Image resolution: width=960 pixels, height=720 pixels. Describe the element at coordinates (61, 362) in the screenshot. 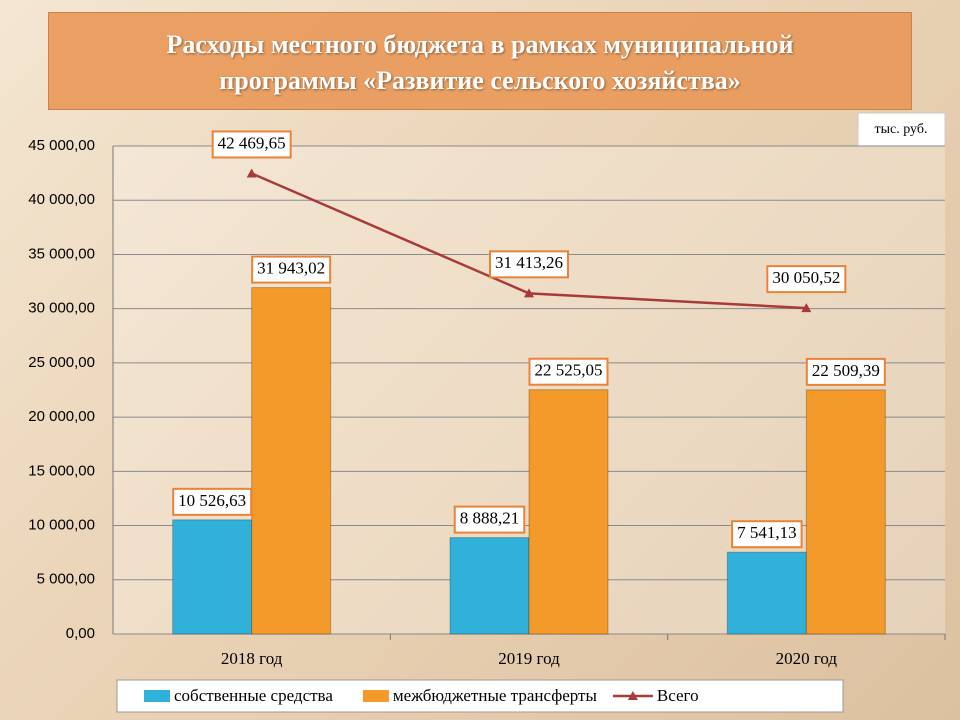

I see `y-tick-label: 25 000,00` at that location.